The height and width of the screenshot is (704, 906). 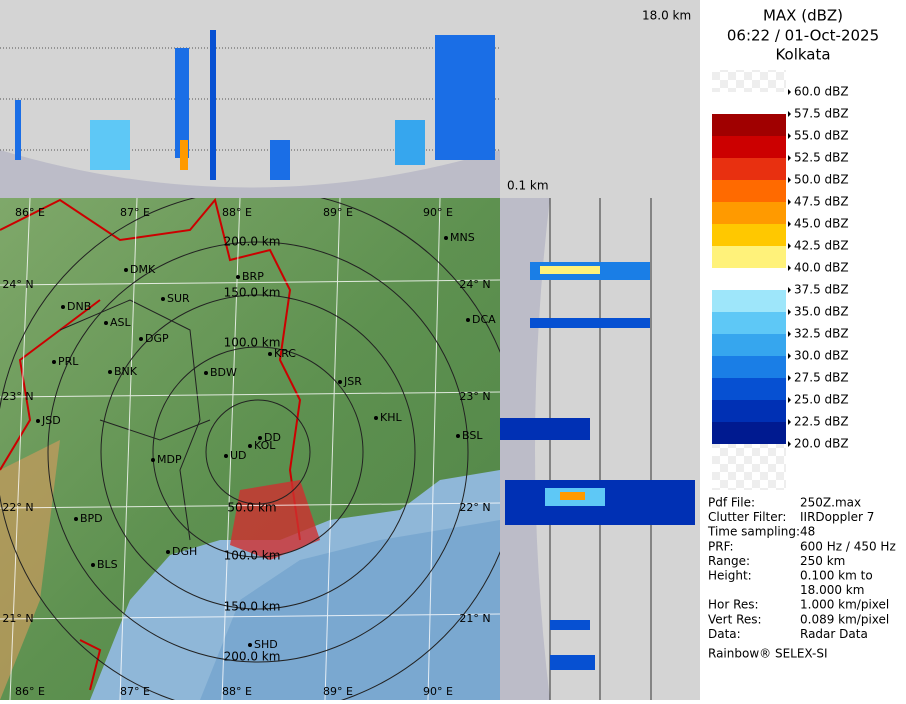 I want to click on bottom-height: 0.1 km, so click(x=528, y=186).